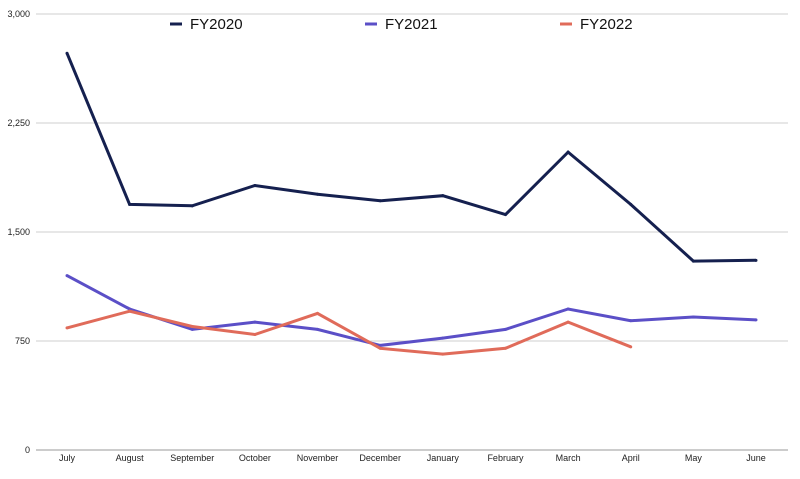 The image size is (800, 479). Describe the element at coordinates (18, 123) in the screenshot. I see `y-tick-label: 2,250` at that location.